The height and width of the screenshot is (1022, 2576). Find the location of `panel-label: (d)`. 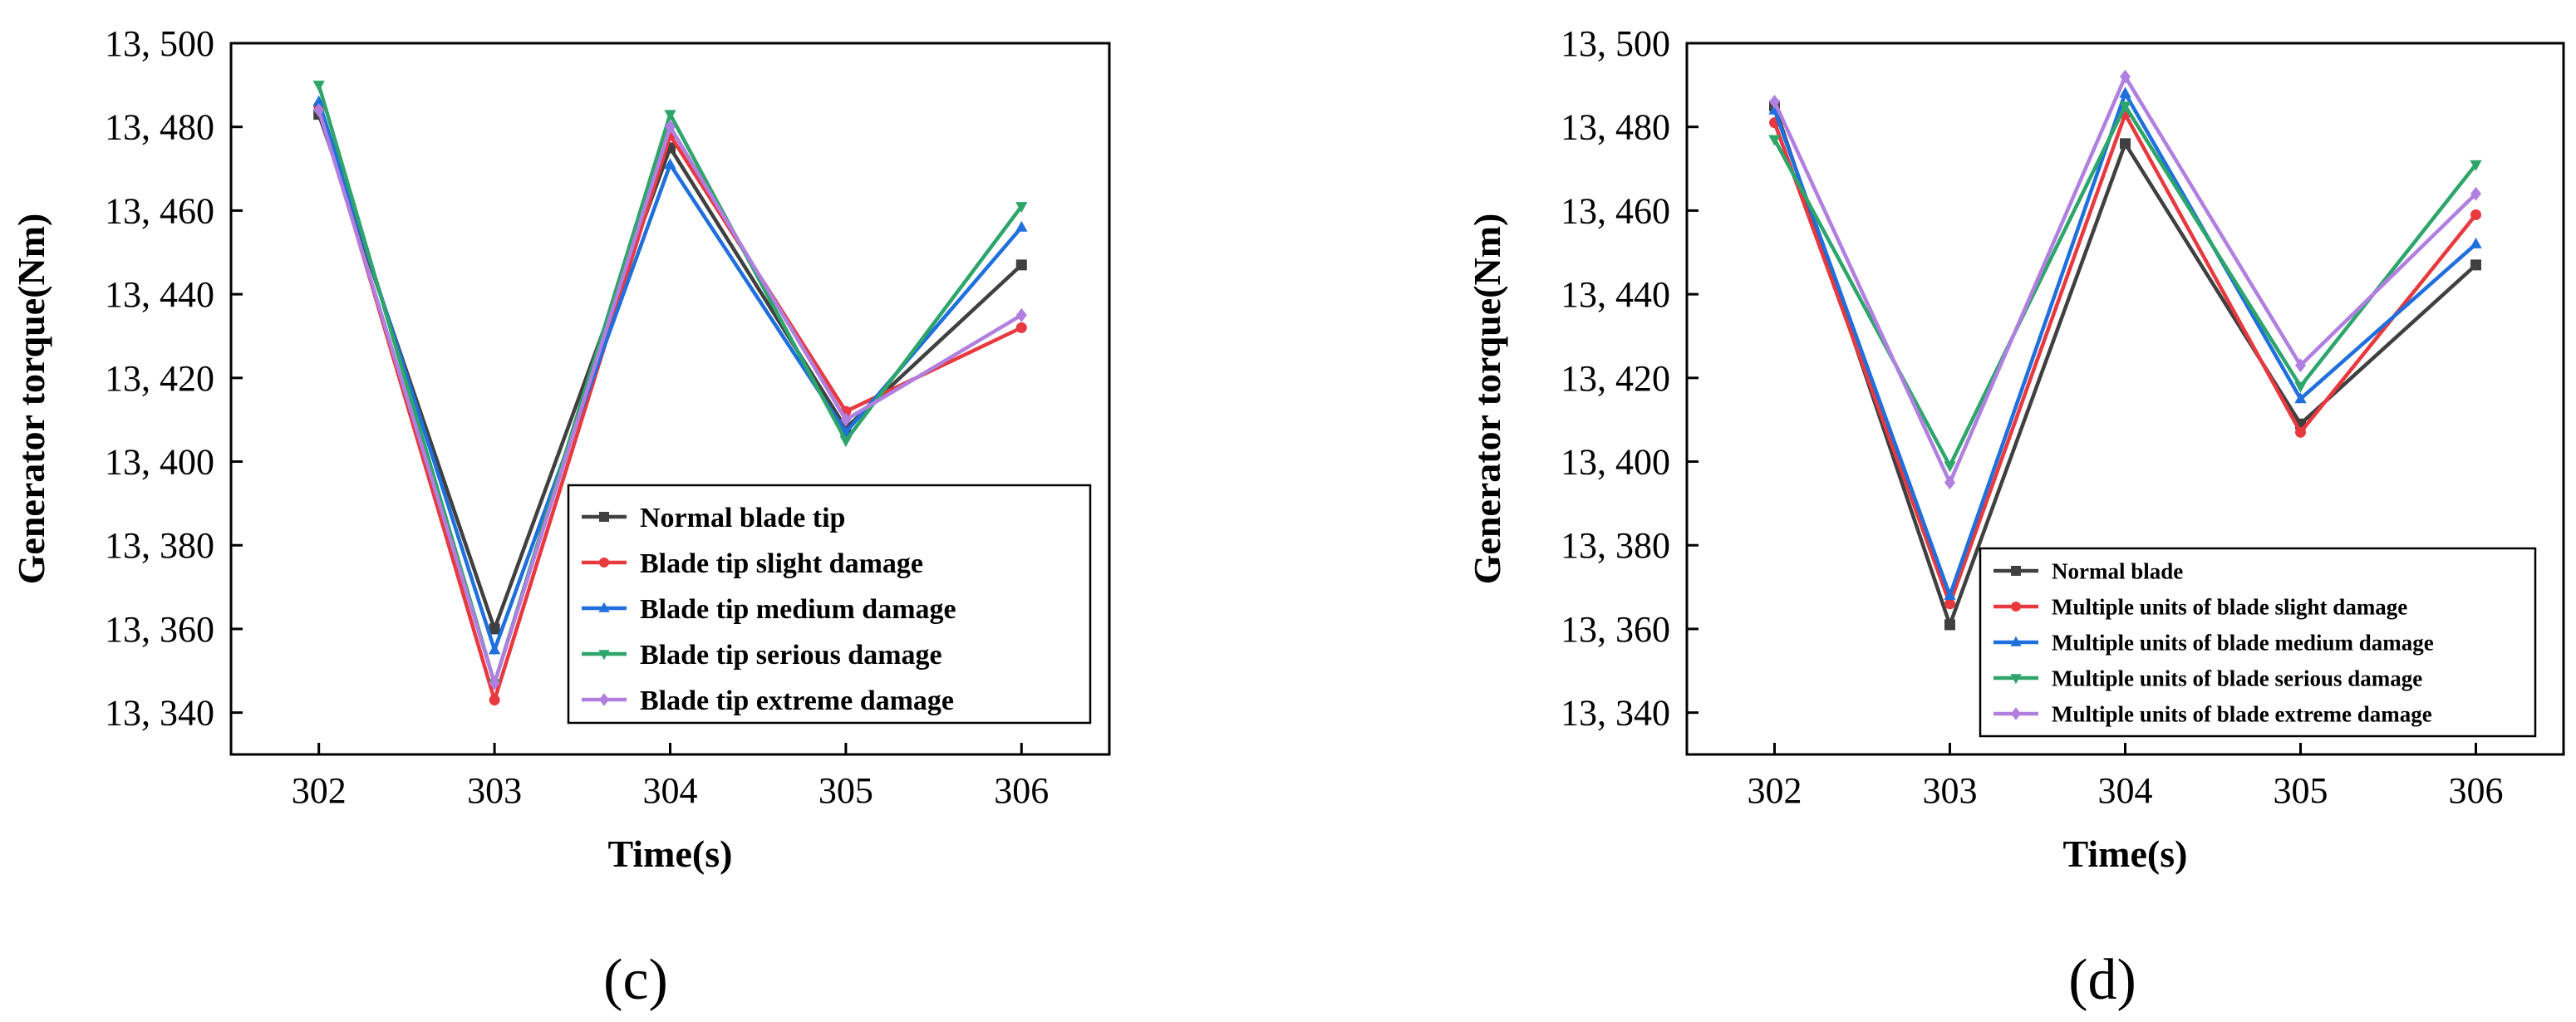

panel-label: (d) is located at coordinates (2102, 980).